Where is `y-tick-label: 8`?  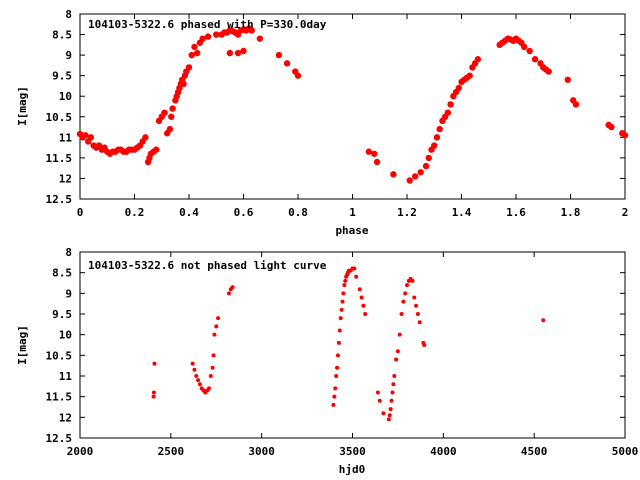 y-tick-label: 8 is located at coordinates (68, 252).